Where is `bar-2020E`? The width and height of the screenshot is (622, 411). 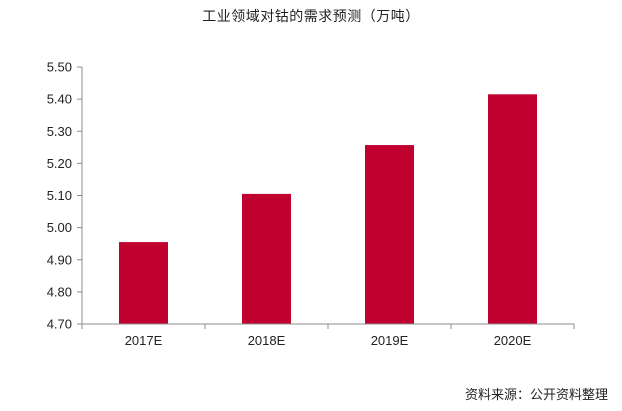 bar-2020E is located at coordinates (512, 209).